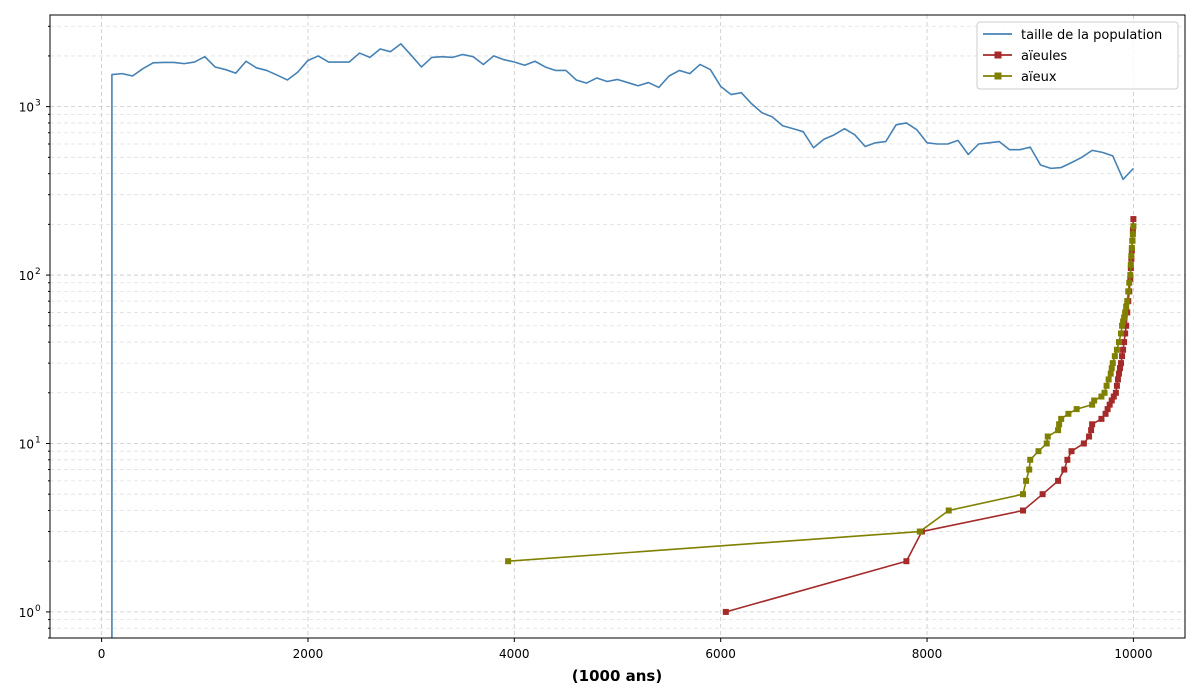  Describe the element at coordinates (625, 649) in the screenshot. I see `x-axis: 0 2000 4000 6000 8000 10000` at that location.